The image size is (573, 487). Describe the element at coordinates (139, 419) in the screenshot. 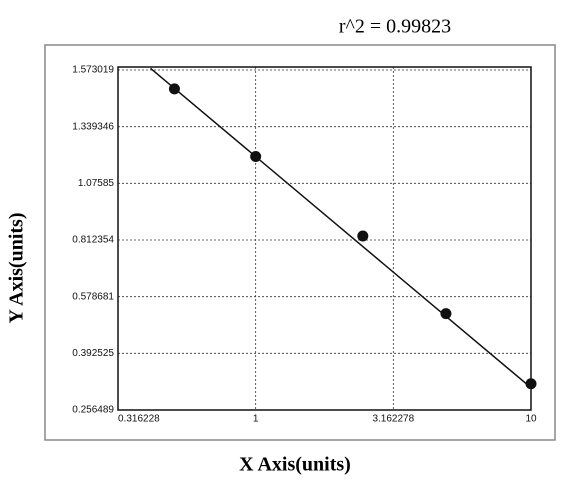

I see `x-tick-label: 0.316228` at that location.